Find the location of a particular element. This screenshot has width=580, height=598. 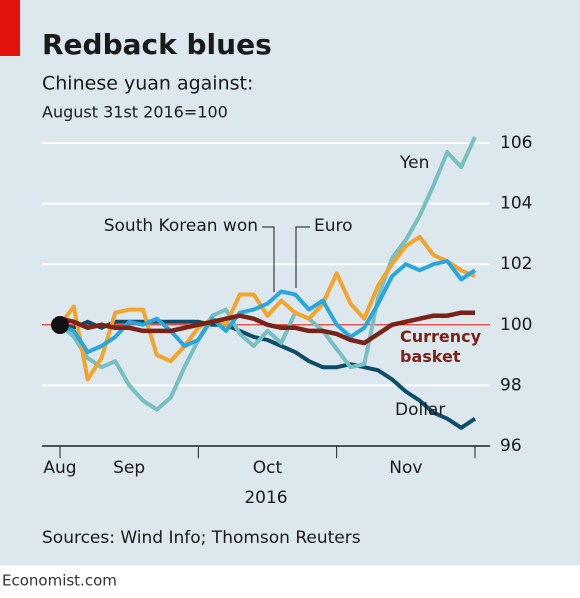

legend-label: South Korean won is located at coordinates (181, 226).